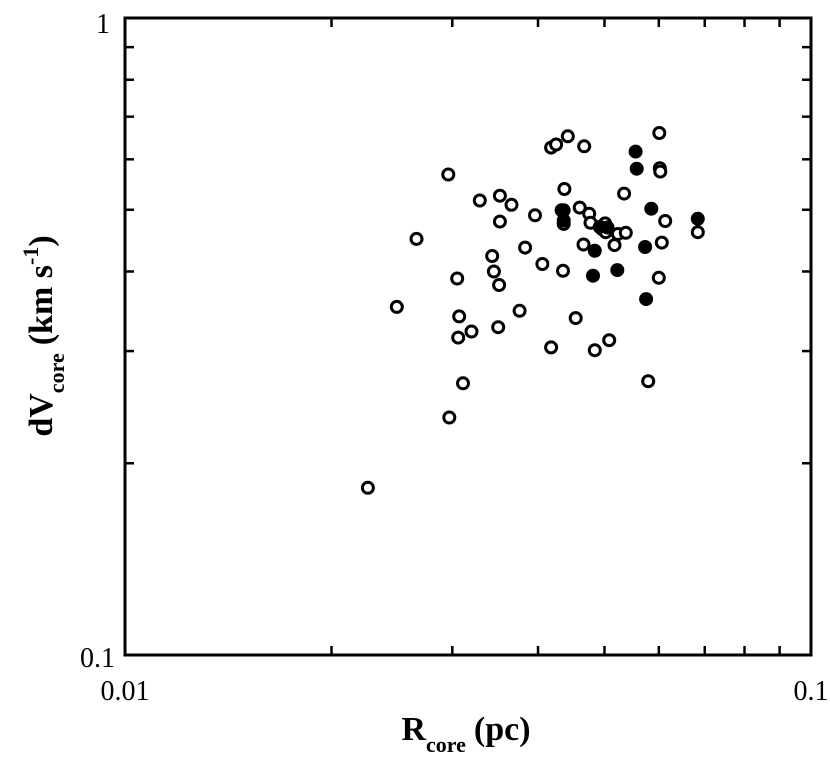 This screenshot has height=763, width=830. I want to click on x-axis-label: Rcore (pc), so click(465, 734).